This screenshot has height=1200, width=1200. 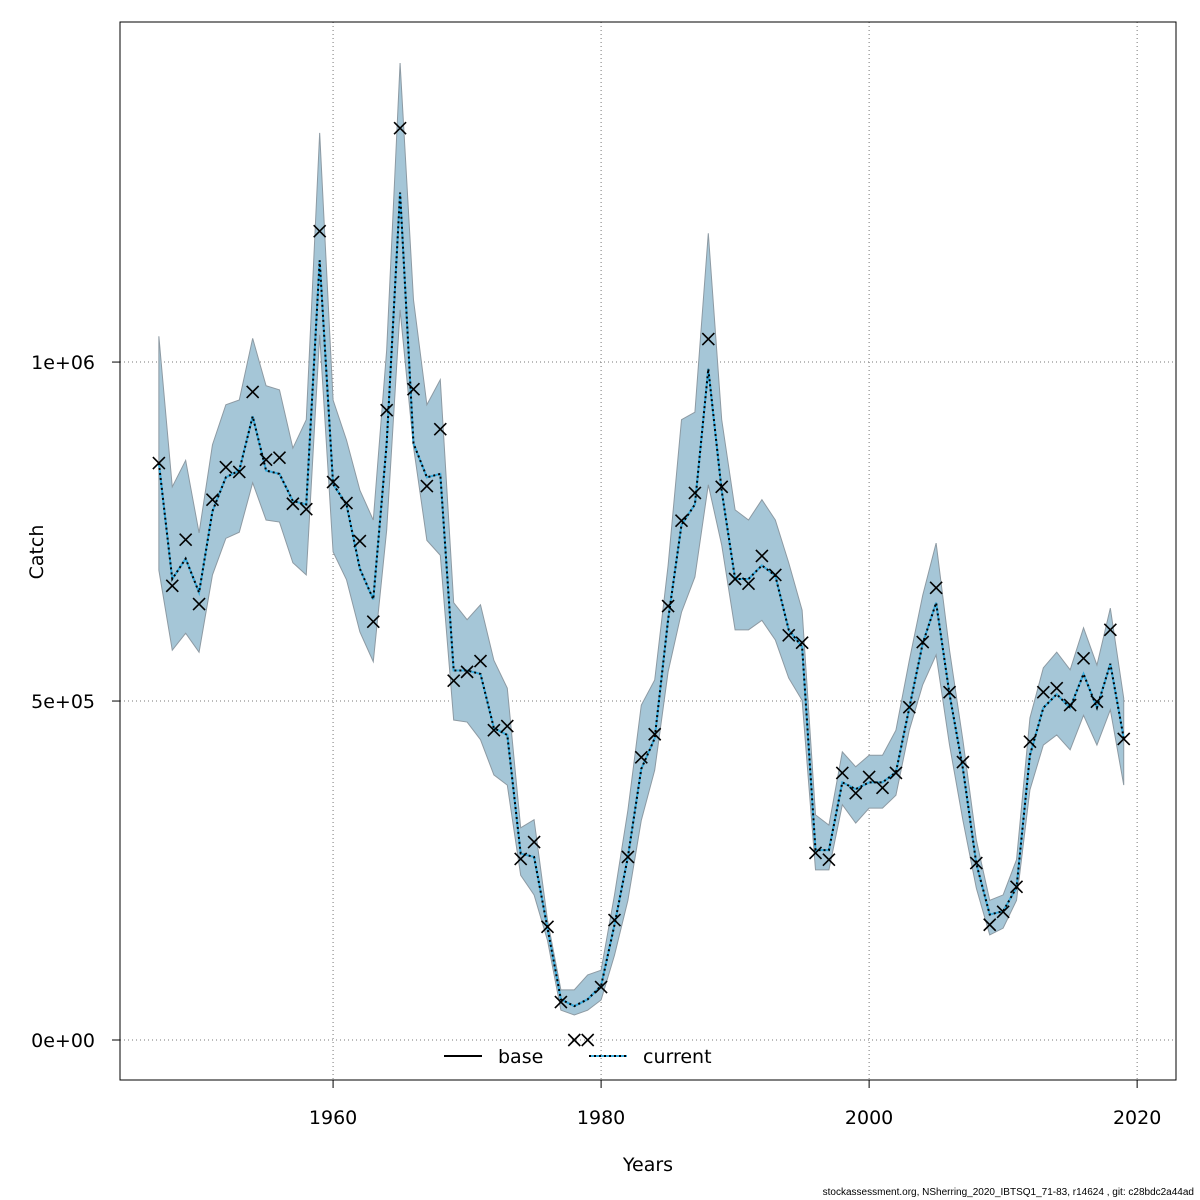 What do you see at coordinates (677, 1057) in the screenshot?
I see `legend-current-label: current` at bounding box center [677, 1057].